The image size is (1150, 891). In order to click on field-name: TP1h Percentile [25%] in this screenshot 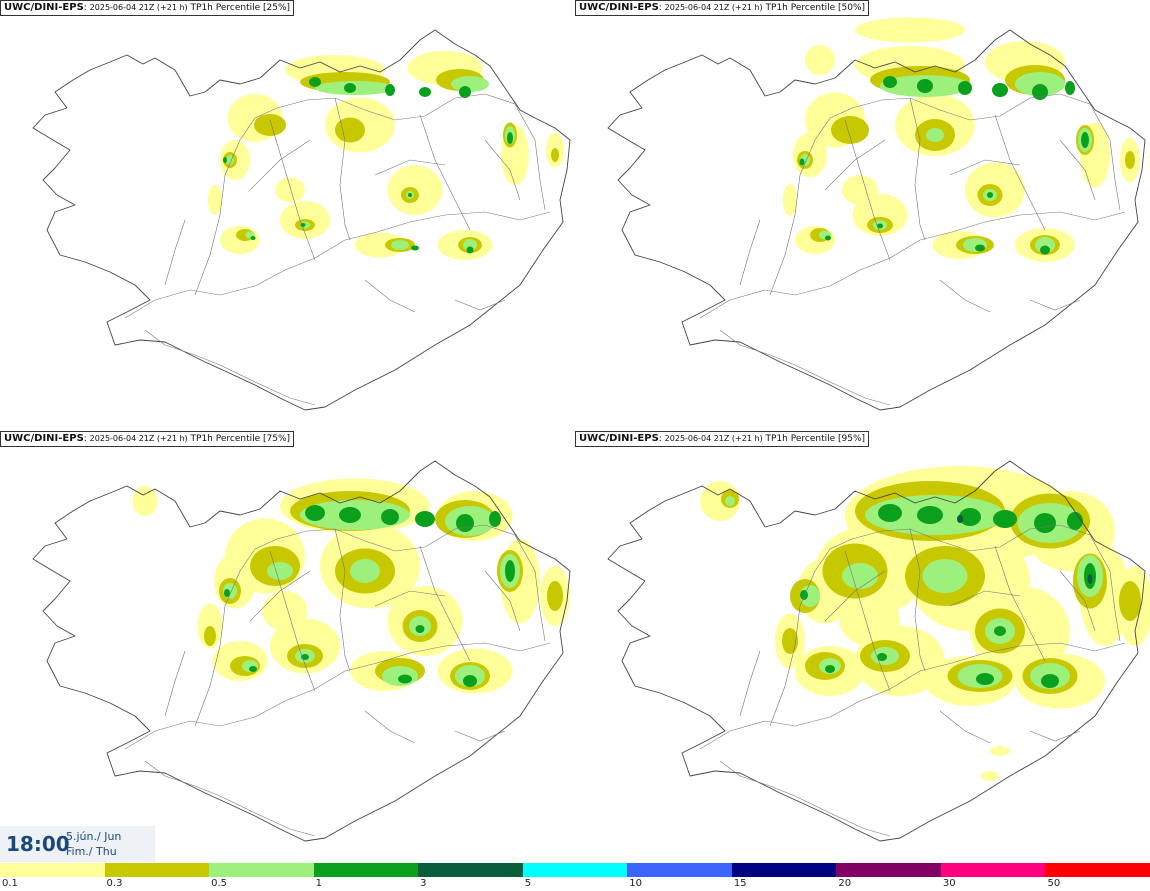, I will do `click(240, 8)`.